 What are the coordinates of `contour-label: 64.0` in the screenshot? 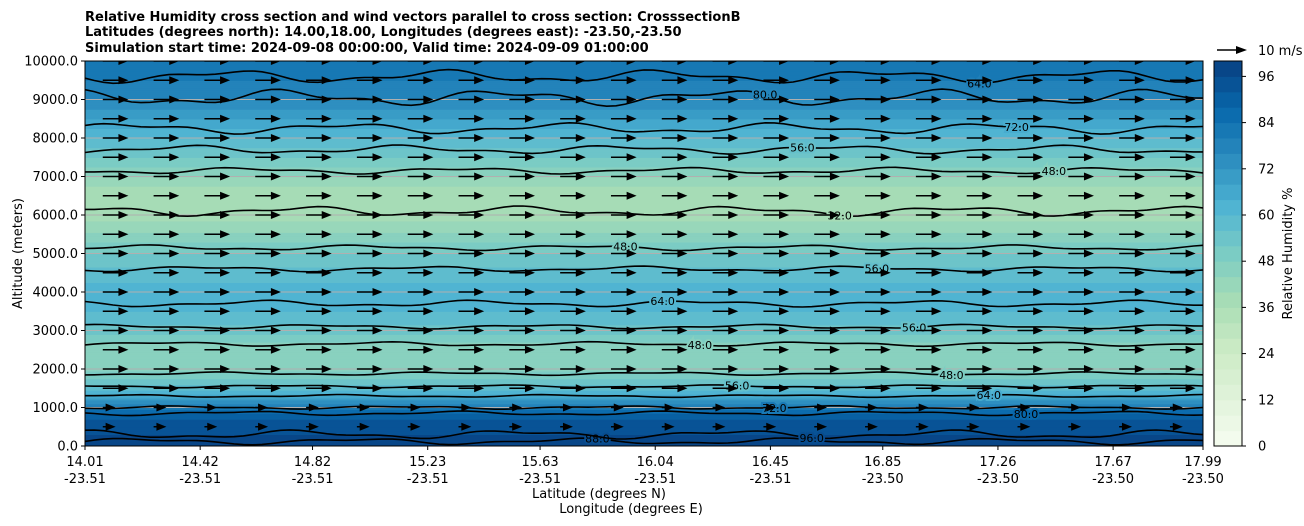 It's located at (988, 395).